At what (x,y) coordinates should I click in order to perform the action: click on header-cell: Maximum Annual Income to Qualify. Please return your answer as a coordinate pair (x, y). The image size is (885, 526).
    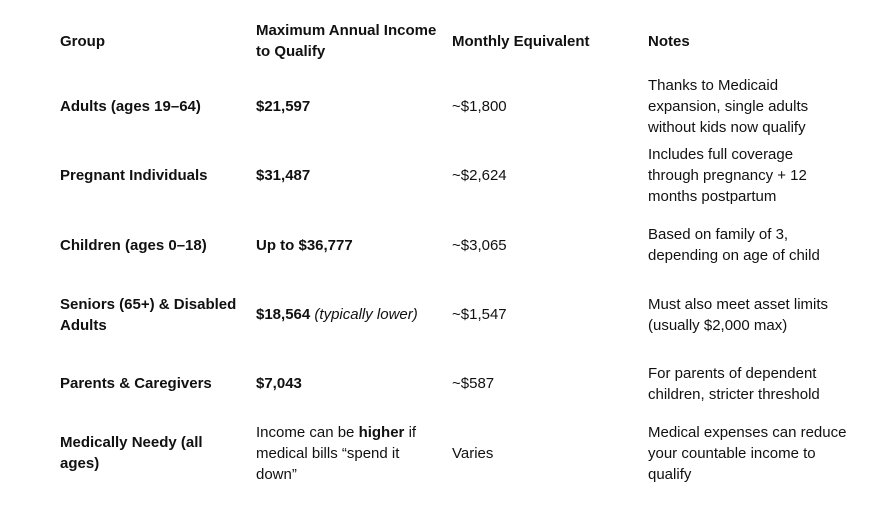
    Looking at the image, I should click on (346, 41).